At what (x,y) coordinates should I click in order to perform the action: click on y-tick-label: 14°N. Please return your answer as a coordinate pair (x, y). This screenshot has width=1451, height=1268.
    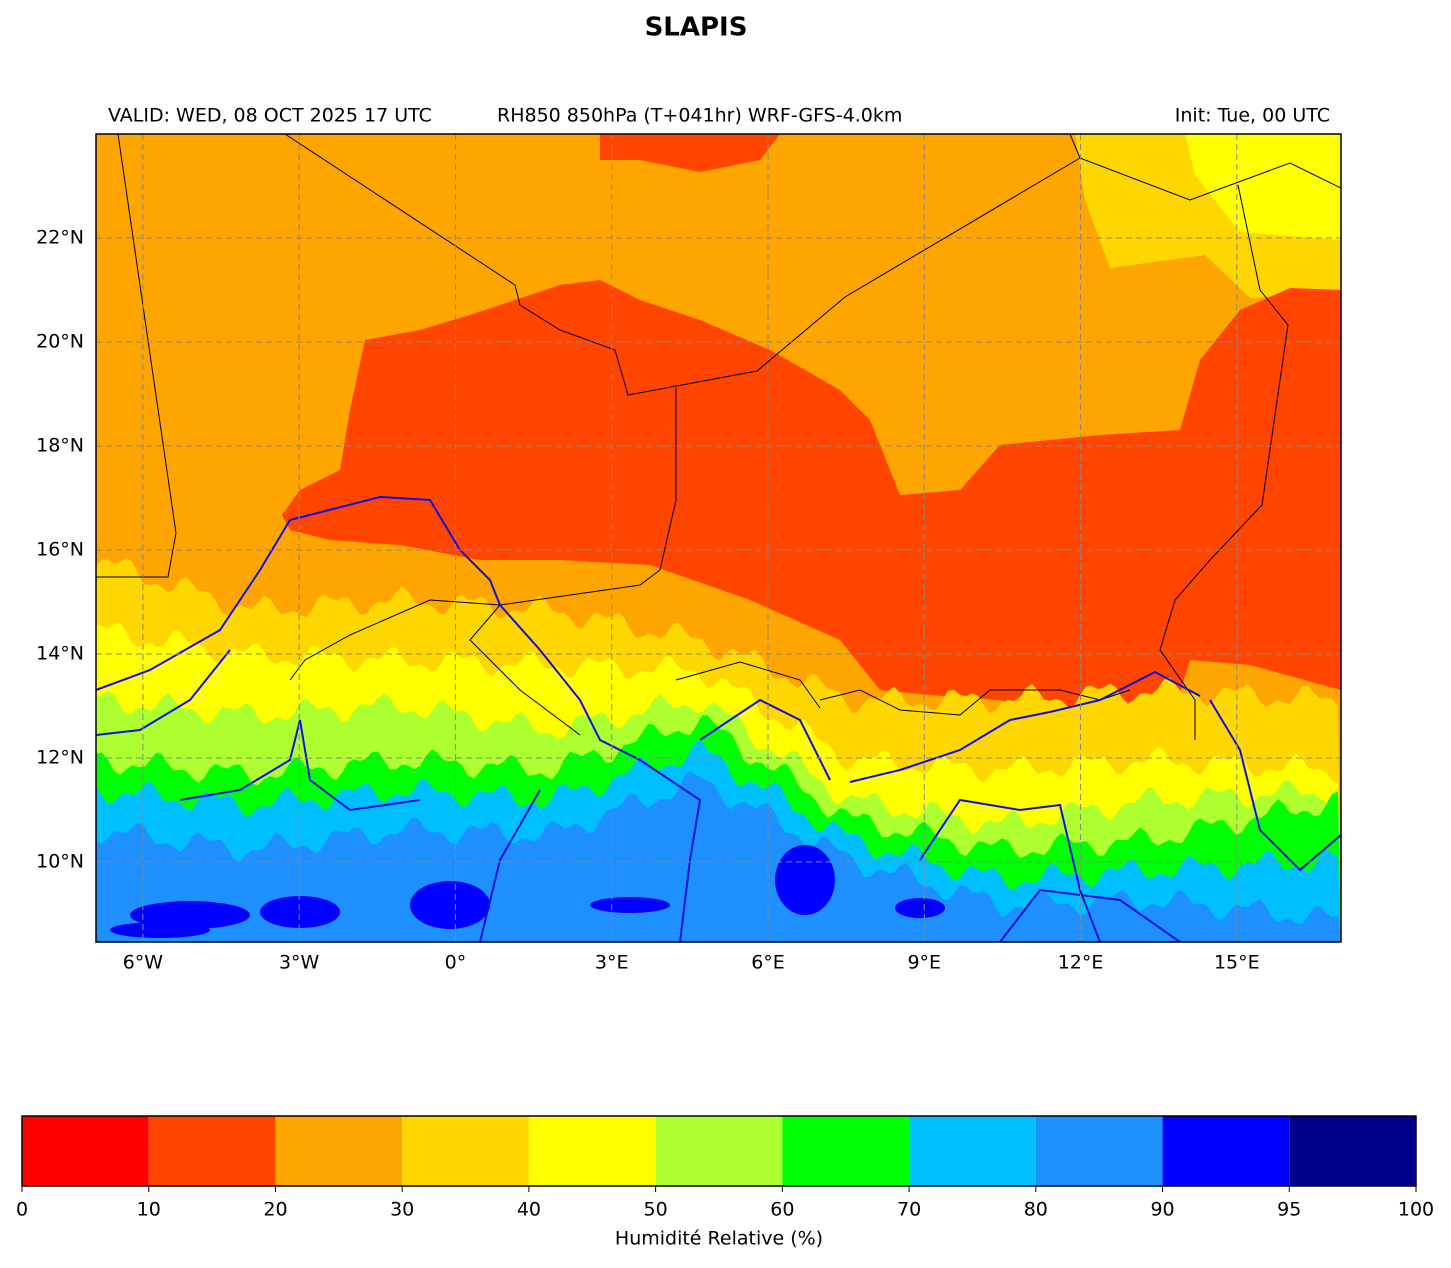
    Looking at the image, I should click on (60, 653).